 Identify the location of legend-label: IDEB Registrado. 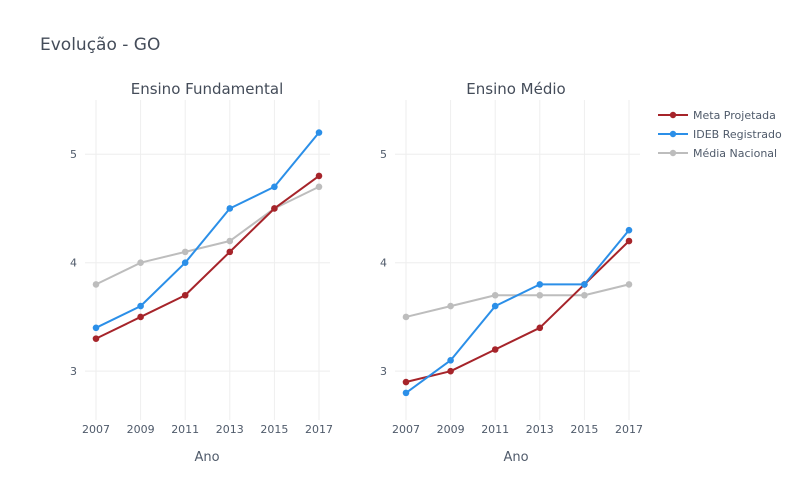
(737, 134).